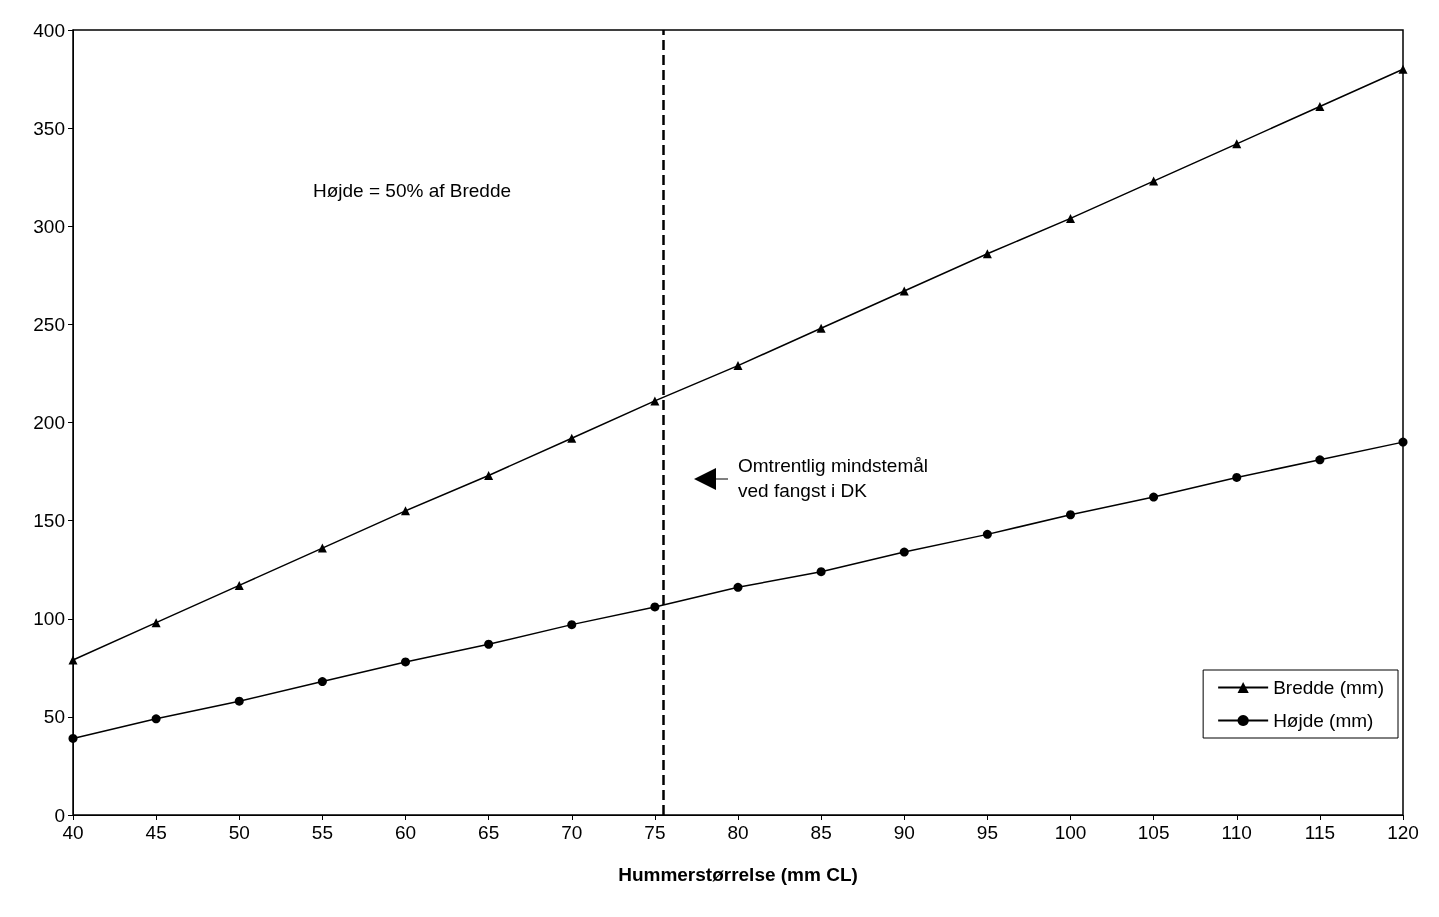 This screenshot has height=917, width=1439. Describe the element at coordinates (54, 717) in the screenshot. I see `y-tick-label: 50` at that location.